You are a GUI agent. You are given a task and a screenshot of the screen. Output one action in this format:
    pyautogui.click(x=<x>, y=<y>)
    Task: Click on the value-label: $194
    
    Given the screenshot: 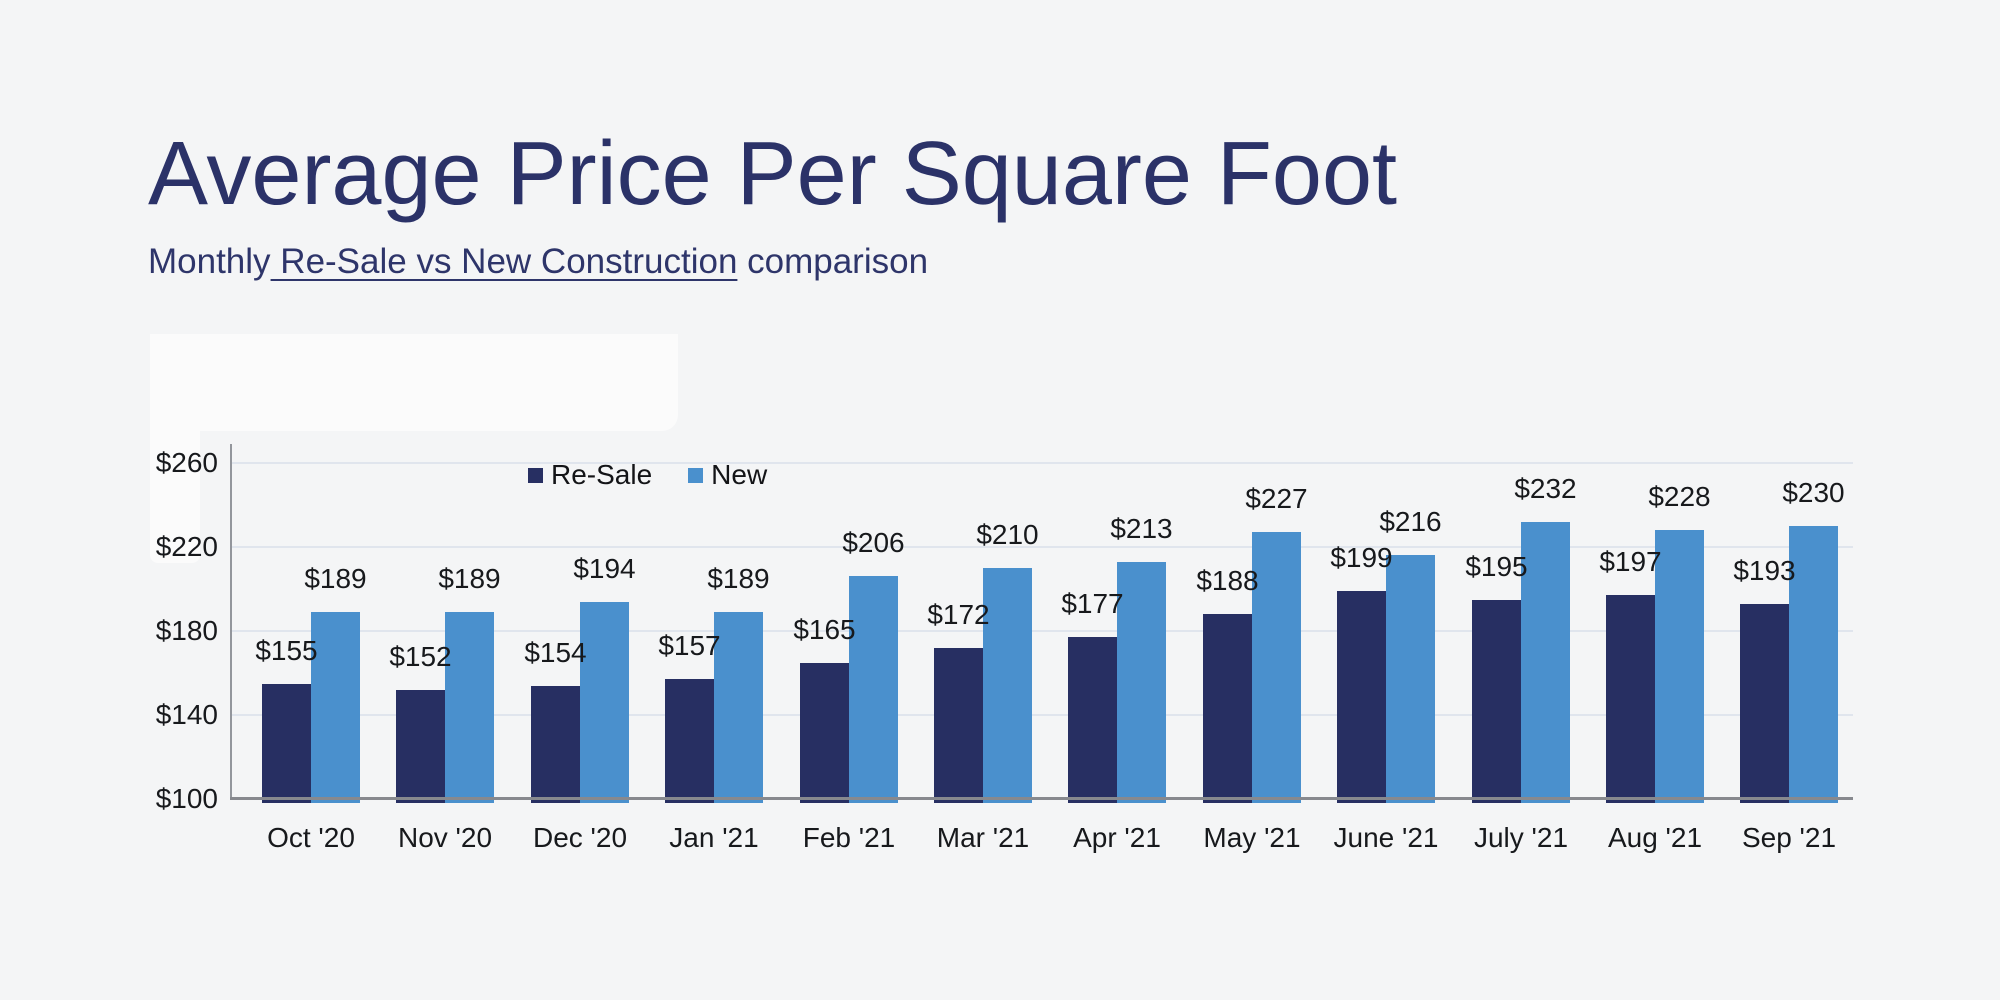 What is the action you would take?
    pyautogui.click(x=604, y=568)
    